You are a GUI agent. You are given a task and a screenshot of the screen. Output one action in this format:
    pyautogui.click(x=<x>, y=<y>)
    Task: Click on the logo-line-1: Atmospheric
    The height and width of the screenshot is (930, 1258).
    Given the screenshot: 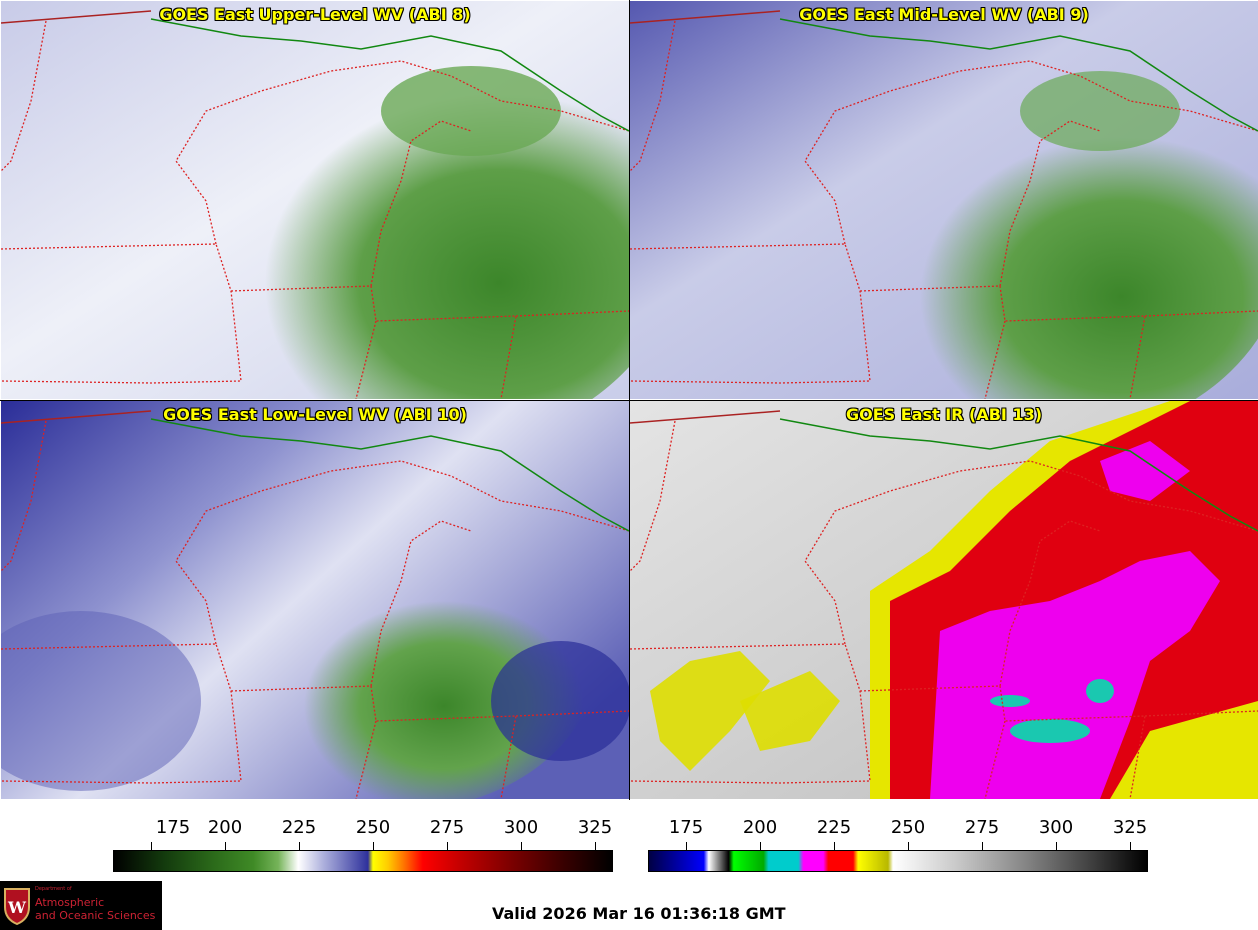 What is the action you would take?
    pyautogui.click(x=70, y=902)
    